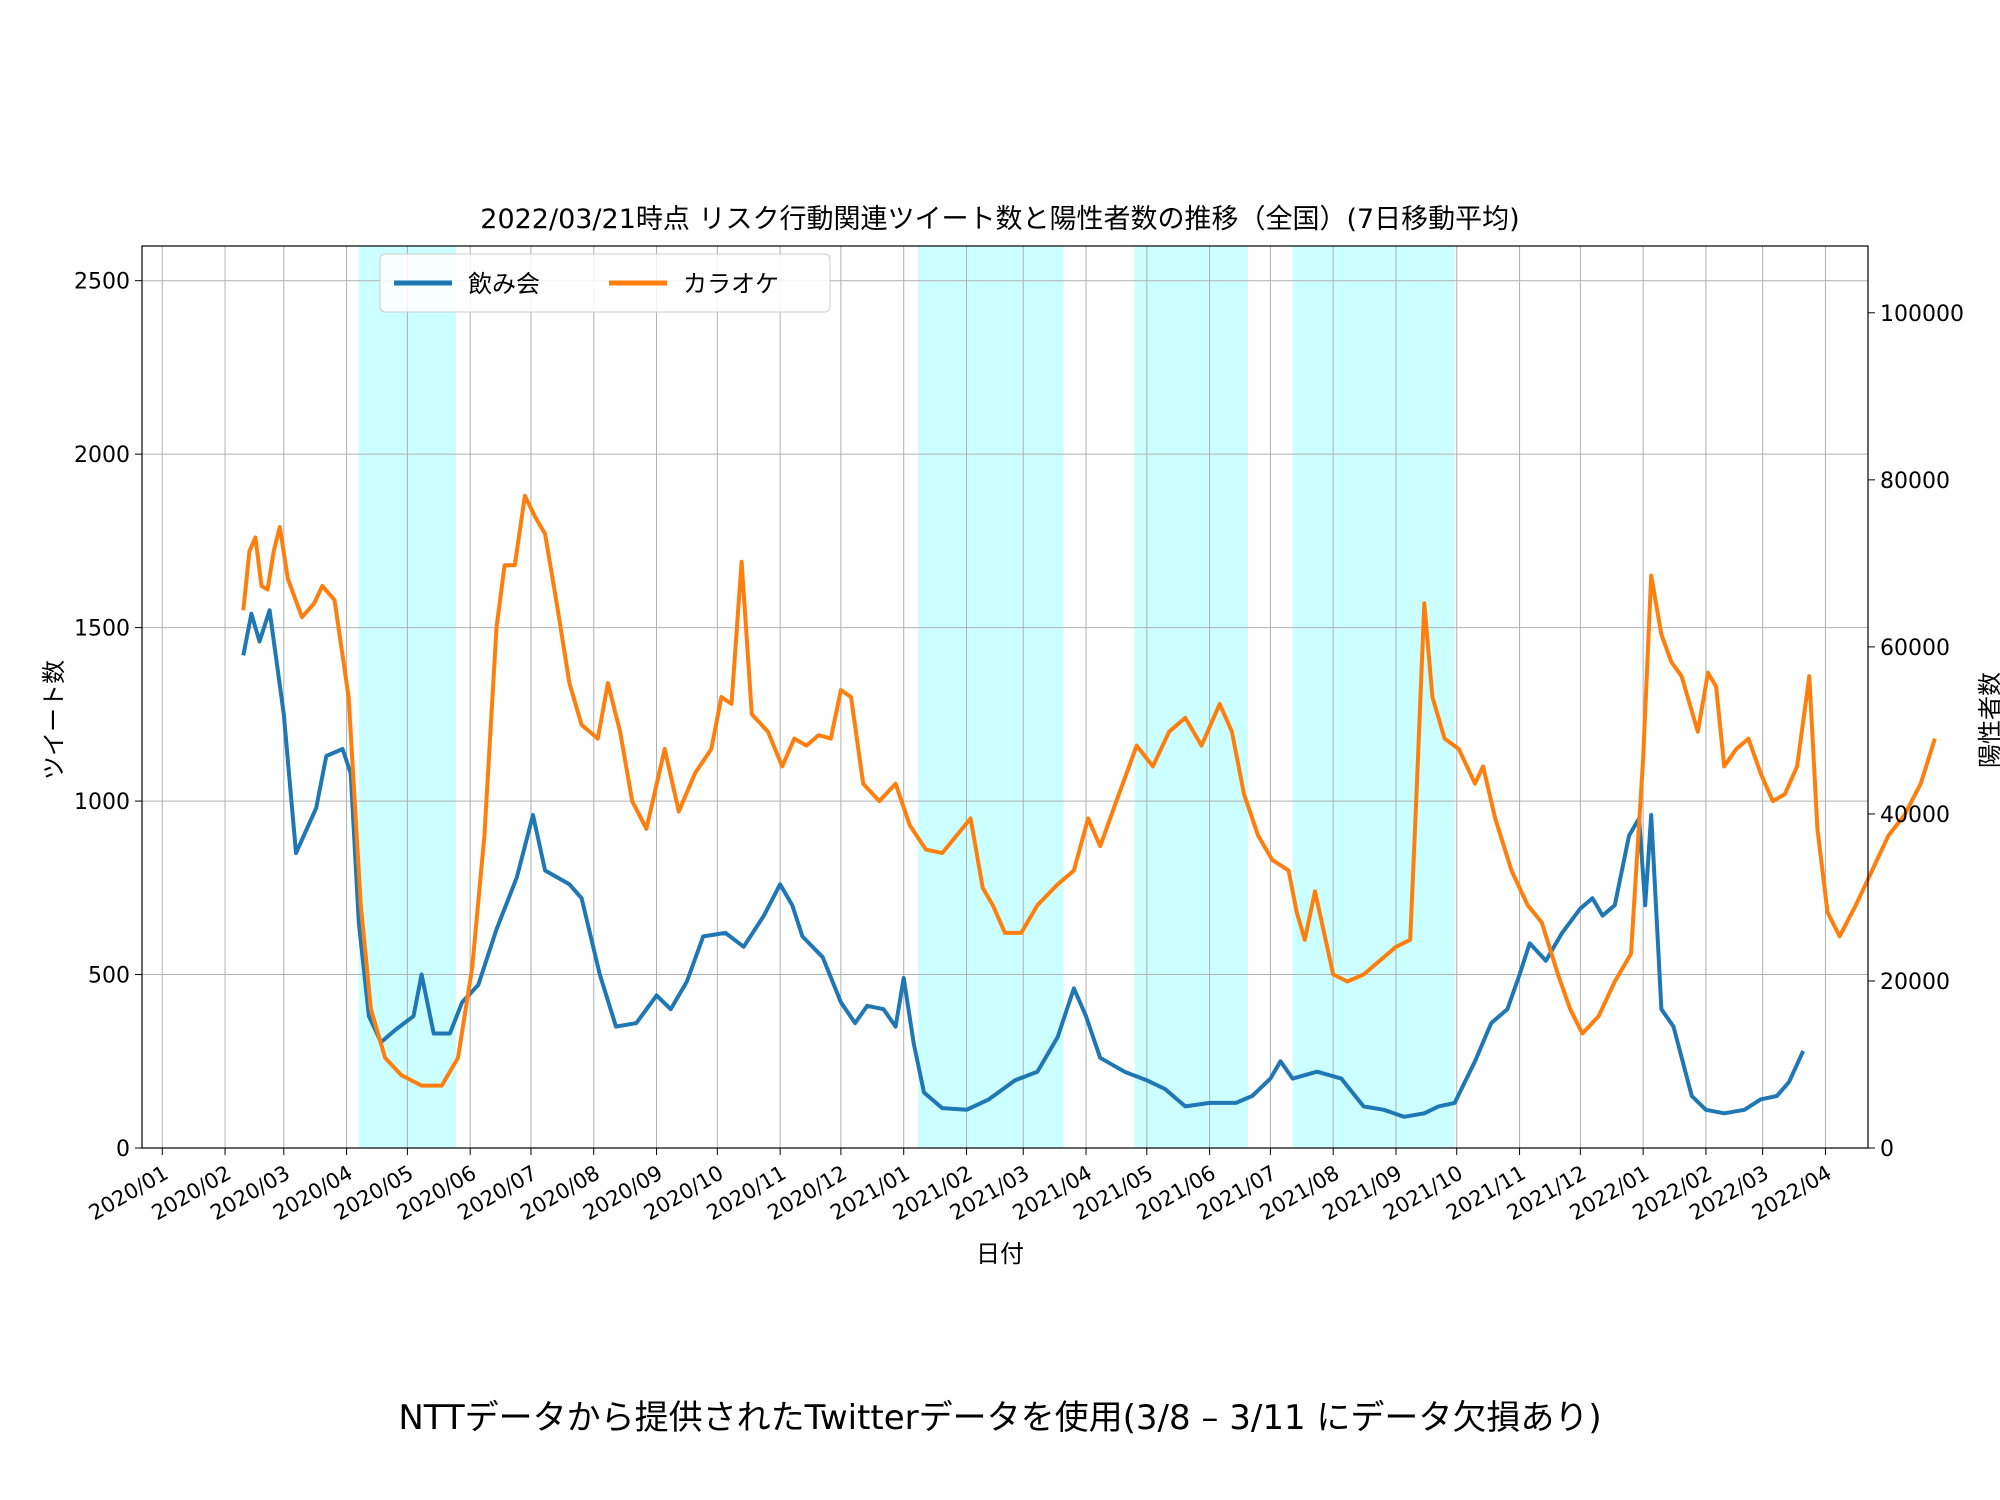 Image resolution: width=2000 pixels, height=1500 pixels. Describe the element at coordinates (1000, 1254) in the screenshot. I see `x-axis-label: 日付` at that location.